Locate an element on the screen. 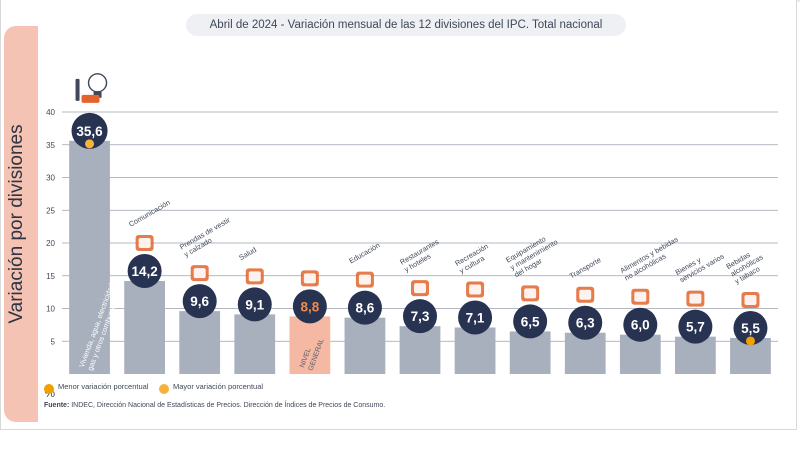 The width and height of the screenshot is (800, 450). shopping-basket-icon is located at coordinates (309, 278).